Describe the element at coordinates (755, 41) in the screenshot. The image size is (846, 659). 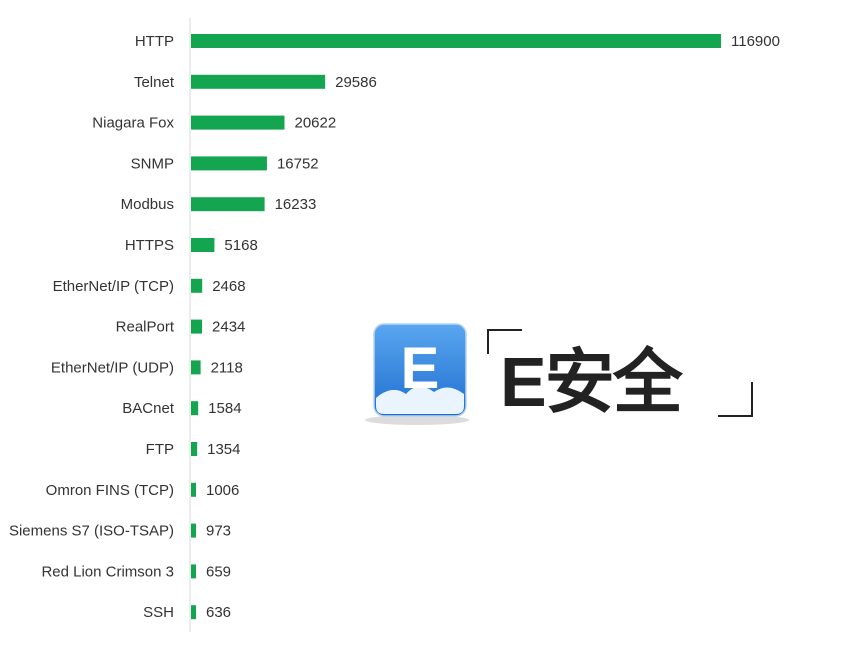
I see `value-label: 116900` at that location.